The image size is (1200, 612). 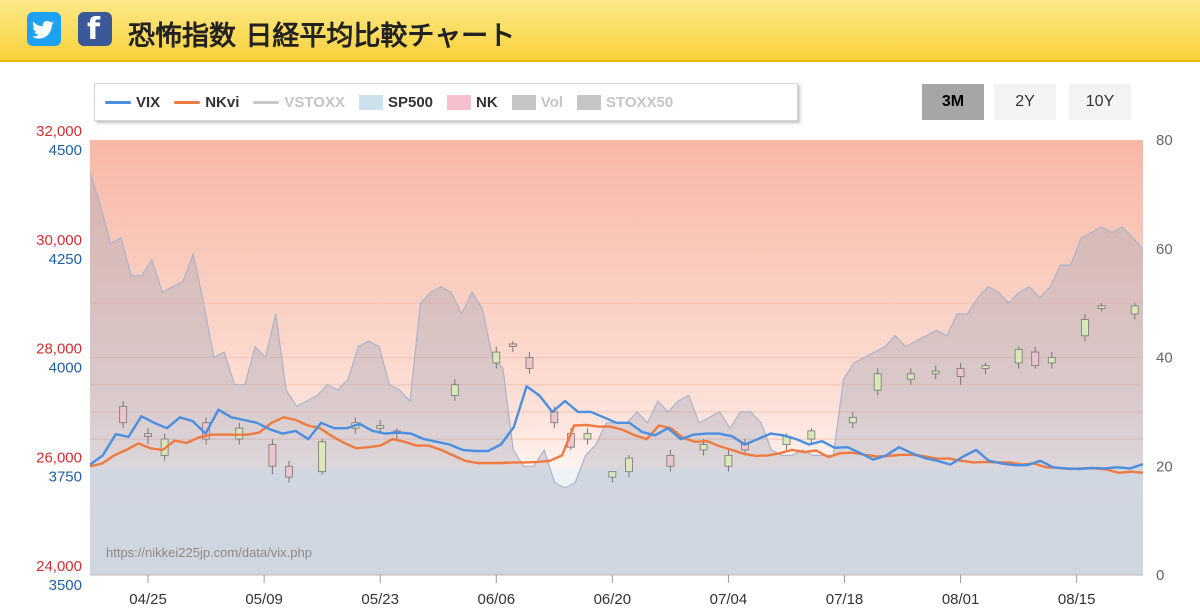 I want to click on x-axis-tick-label: 07/04, so click(x=729, y=599).